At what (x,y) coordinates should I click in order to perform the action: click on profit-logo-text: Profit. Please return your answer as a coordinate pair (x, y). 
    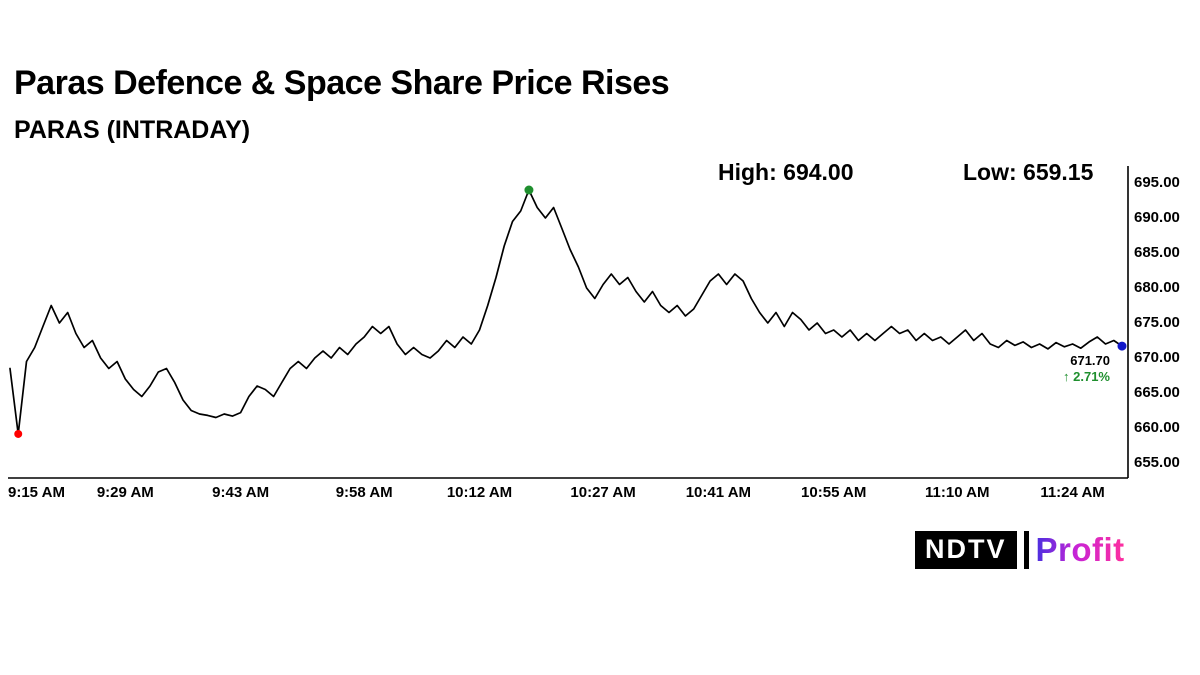
    Looking at the image, I should click on (1080, 549).